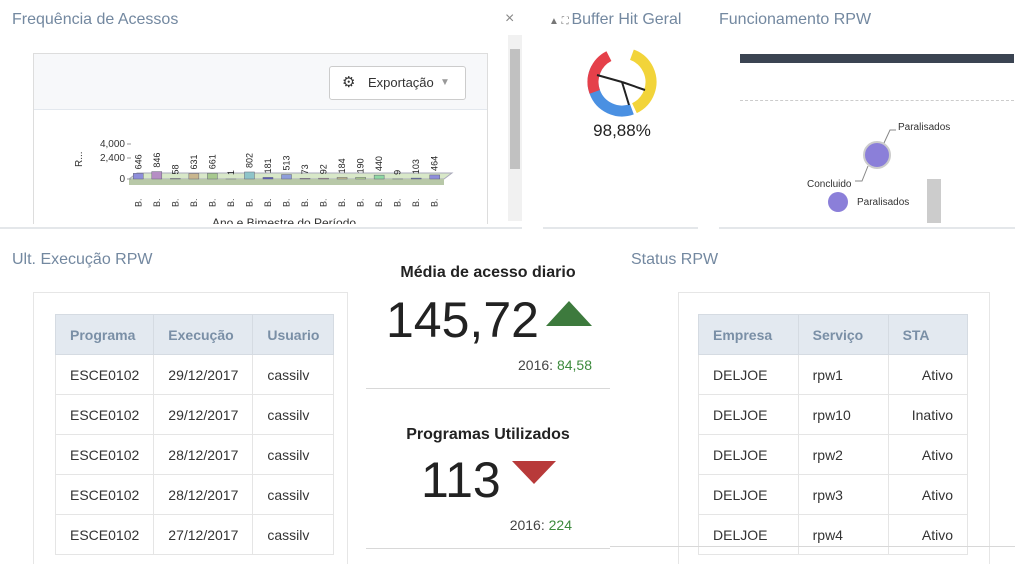 The width and height of the screenshot is (1015, 564). I want to click on bar-label: 184, so click(342, 165).